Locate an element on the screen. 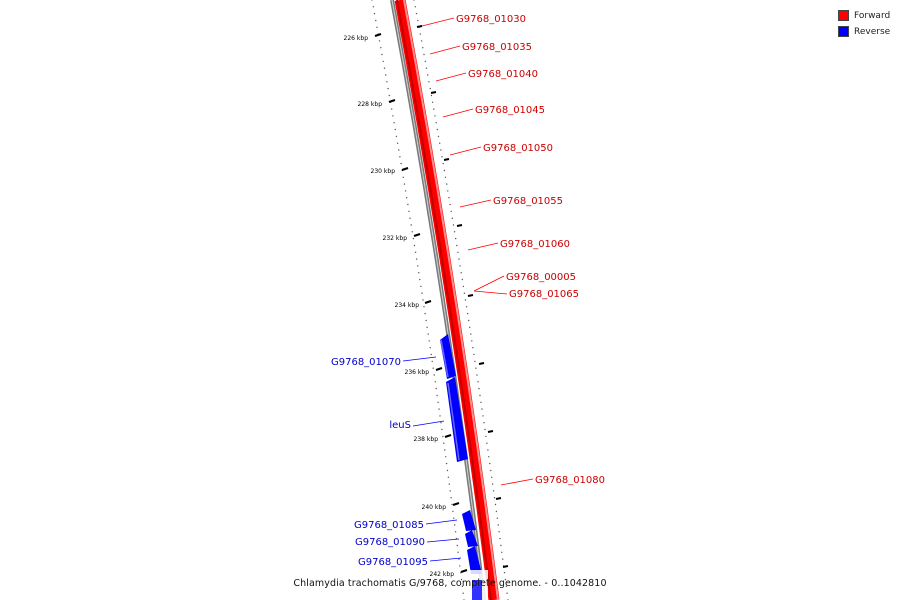 The width and height of the screenshot is (900, 600). forward-strand-feature is located at coordinates (447, 300).